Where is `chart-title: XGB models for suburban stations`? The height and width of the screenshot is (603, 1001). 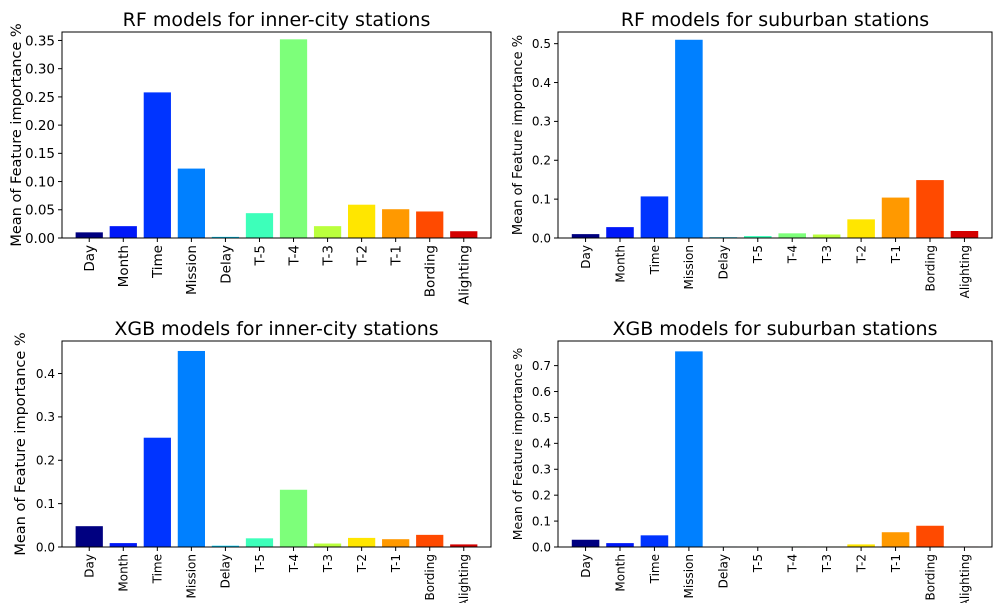
chart-title: XGB models for suburban stations is located at coordinates (774, 329).